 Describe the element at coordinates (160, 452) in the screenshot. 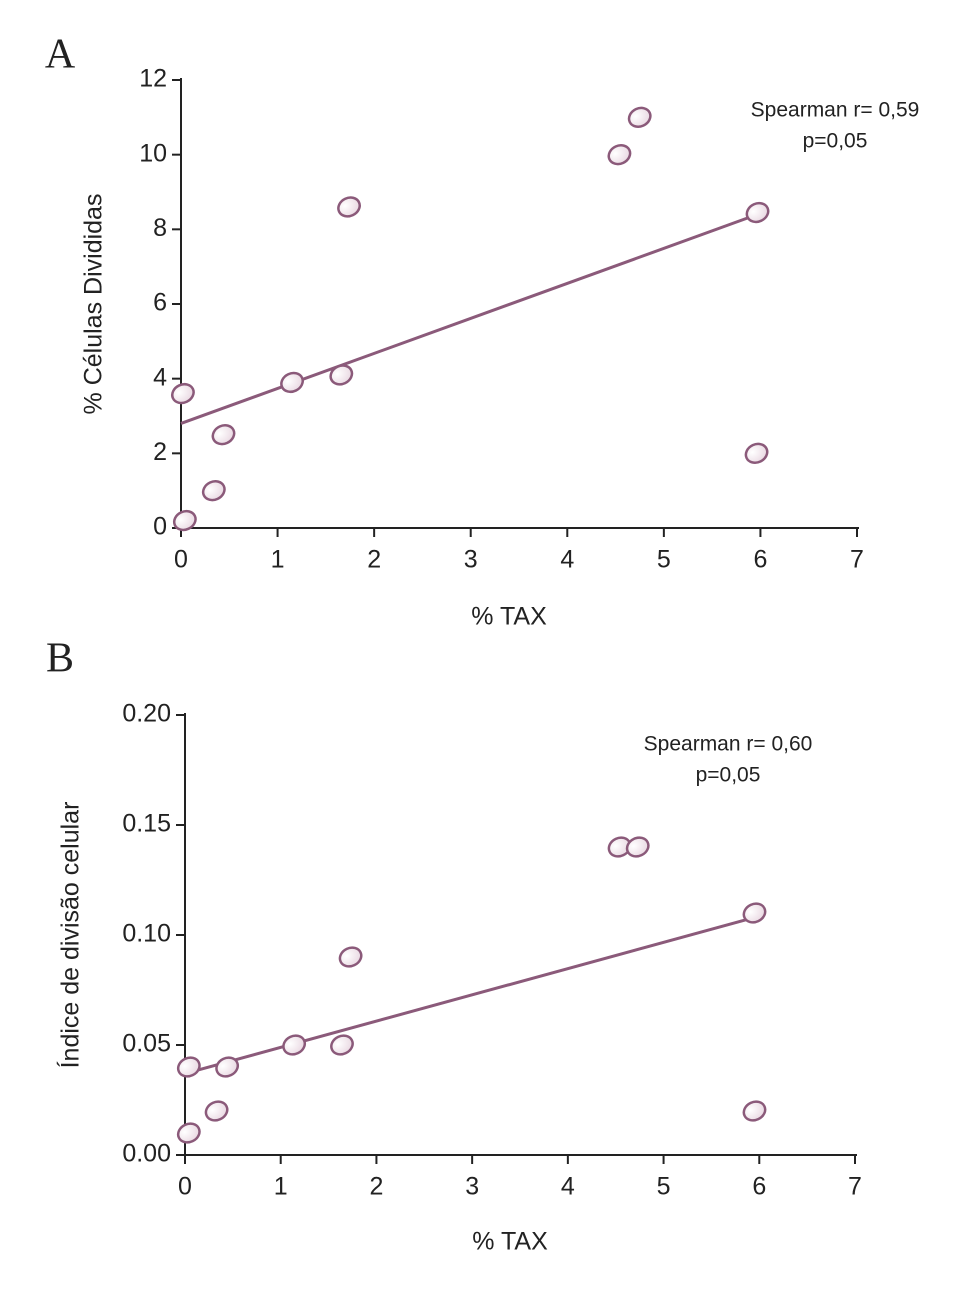

I see `y-tick-label: 2` at that location.